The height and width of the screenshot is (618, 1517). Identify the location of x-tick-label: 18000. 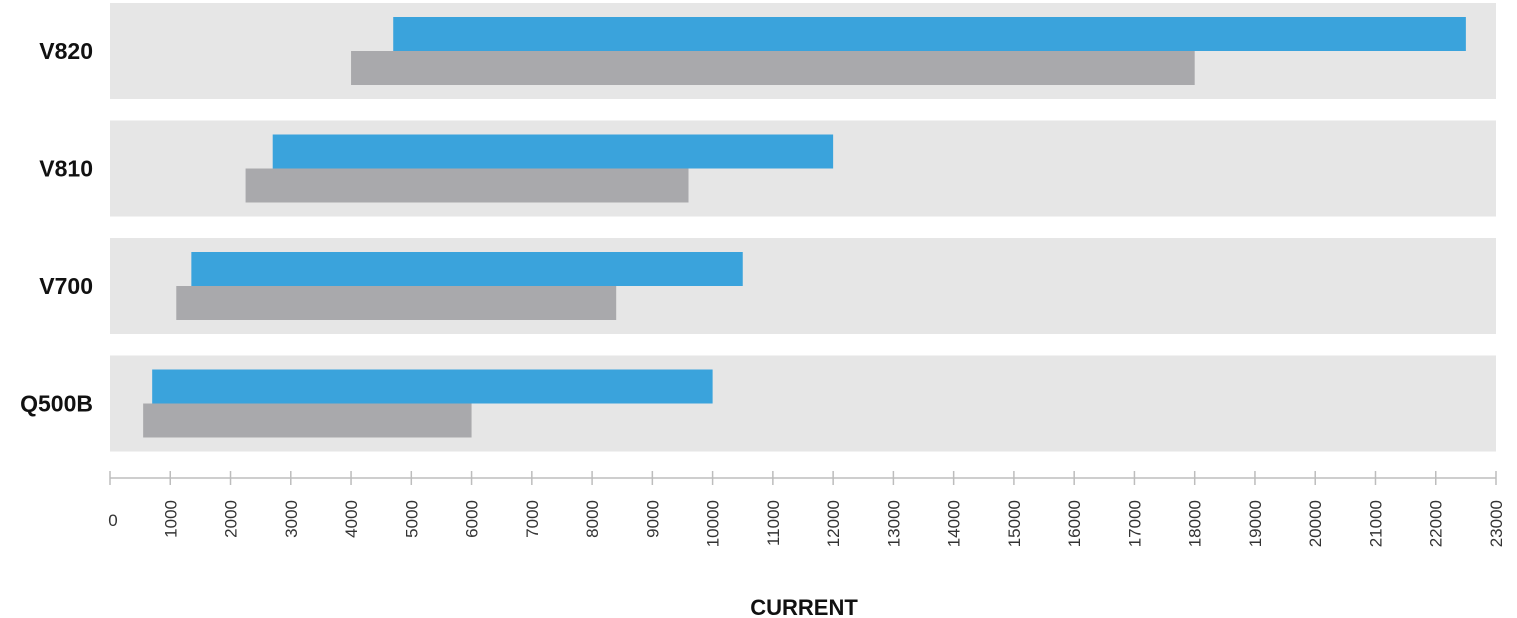
(1195, 523).